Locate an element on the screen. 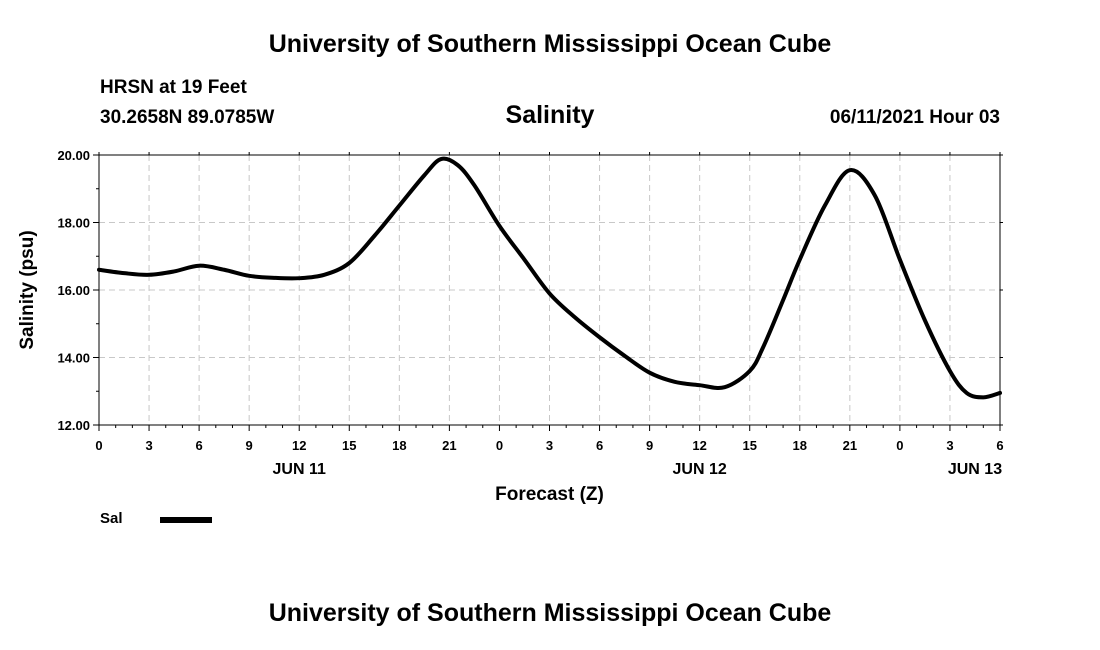 This screenshot has width=1100, height=650. forecast-datetime: 06/11/2021 Hour 03 is located at coordinates (914, 117).